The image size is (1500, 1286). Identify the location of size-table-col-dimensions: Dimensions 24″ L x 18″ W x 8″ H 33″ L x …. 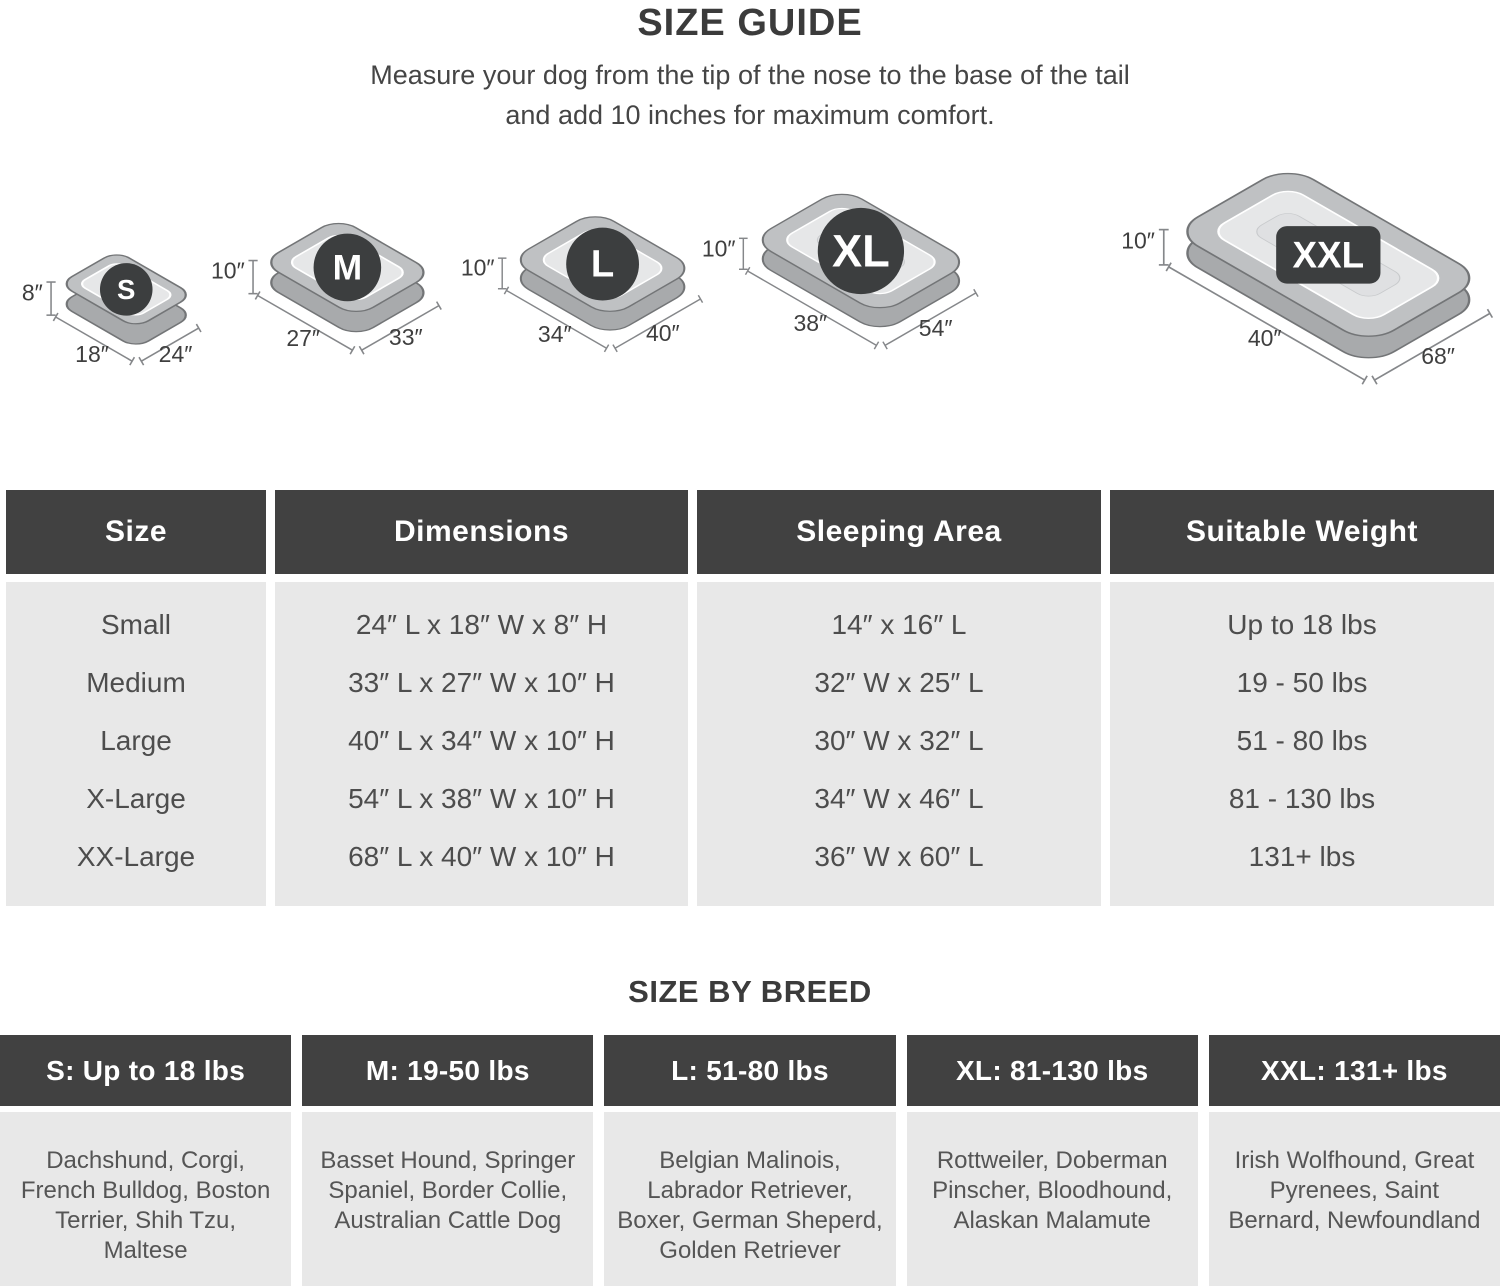
(481, 698).